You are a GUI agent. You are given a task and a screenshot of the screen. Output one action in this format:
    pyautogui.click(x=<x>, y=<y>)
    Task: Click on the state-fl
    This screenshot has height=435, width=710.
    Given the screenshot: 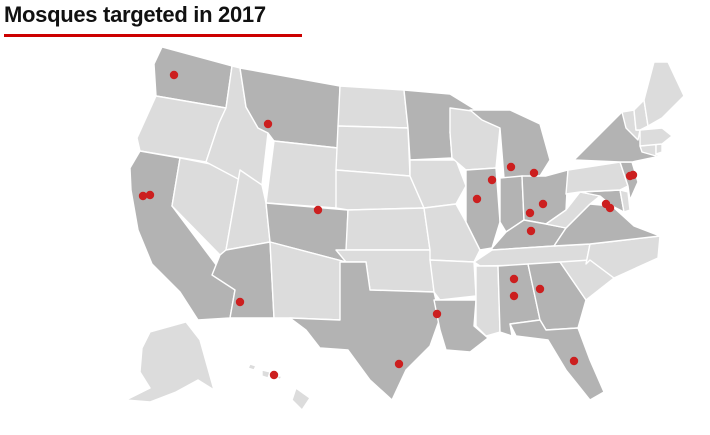 What is the action you would take?
    pyautogui.click(x=557, y=360)
    